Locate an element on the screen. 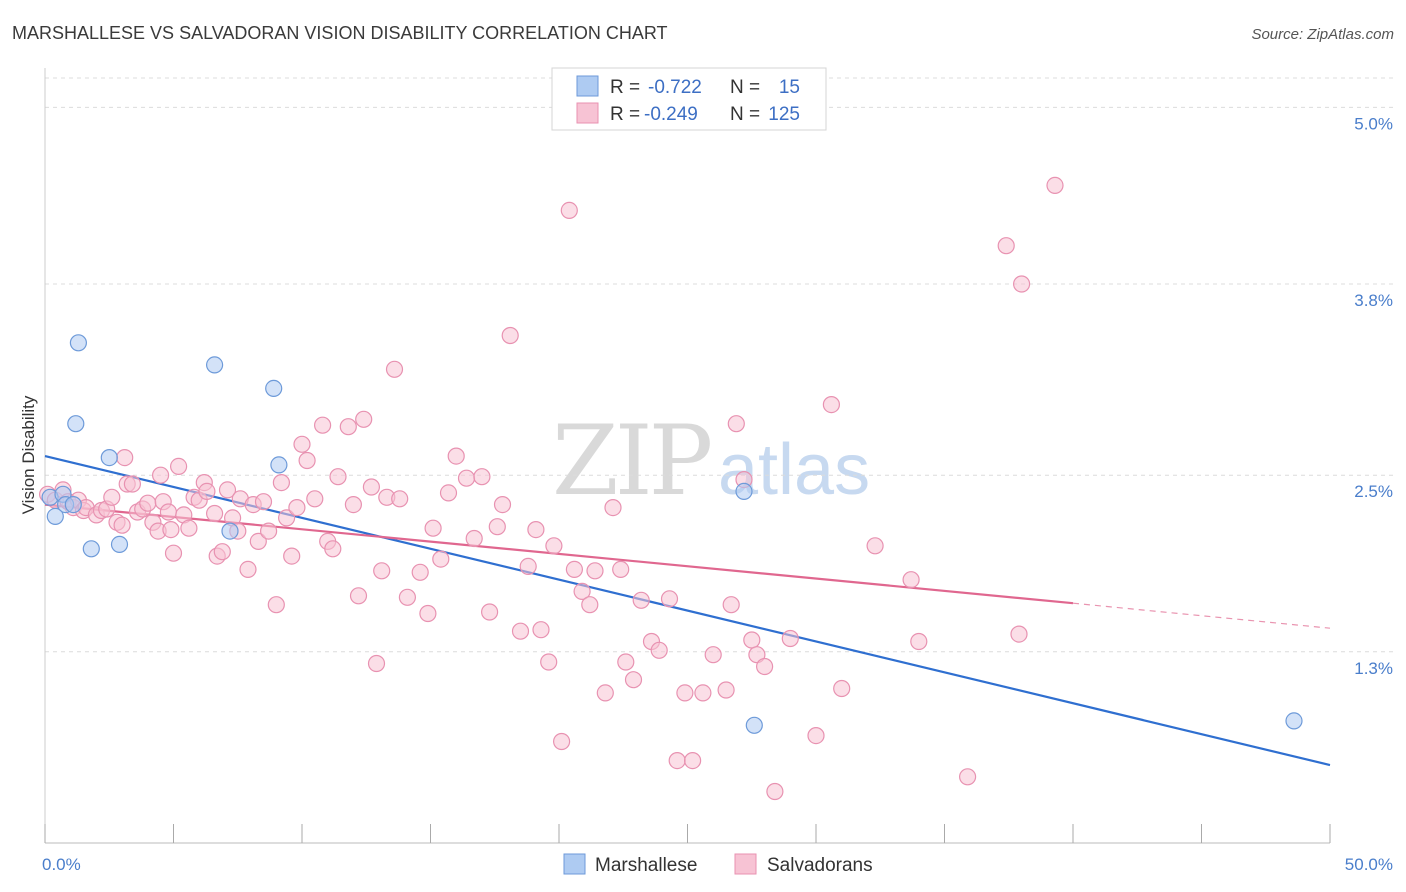  watermark: ZIP atlas is located at coordinates (711, 461).